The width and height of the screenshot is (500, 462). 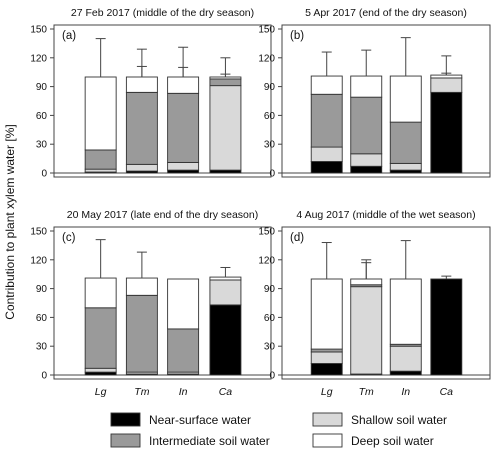 I want to click on panel-title: 5 Apr 2017 (end of the dry season), so click(x=386, y=13).